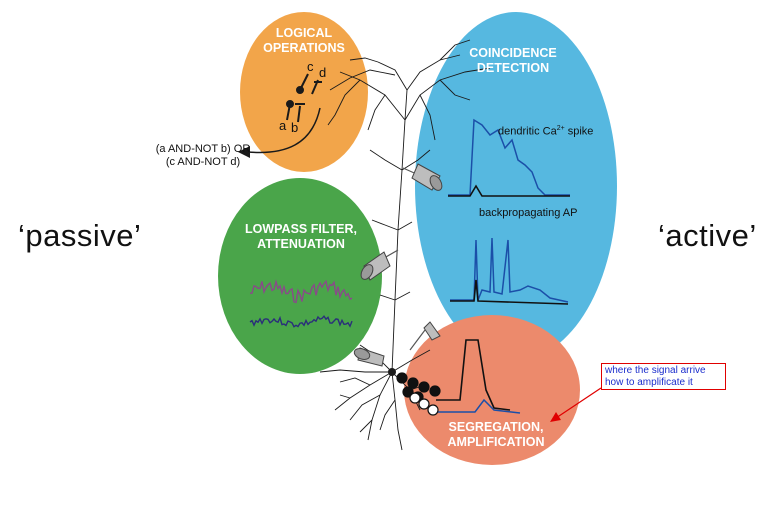 Image resolution: width=767 pixels, height=508 pixels. What do you see at coordinates (422, 177) in the screenshot?
I see `electrode-coincidence` at bounding box center [422, 177].